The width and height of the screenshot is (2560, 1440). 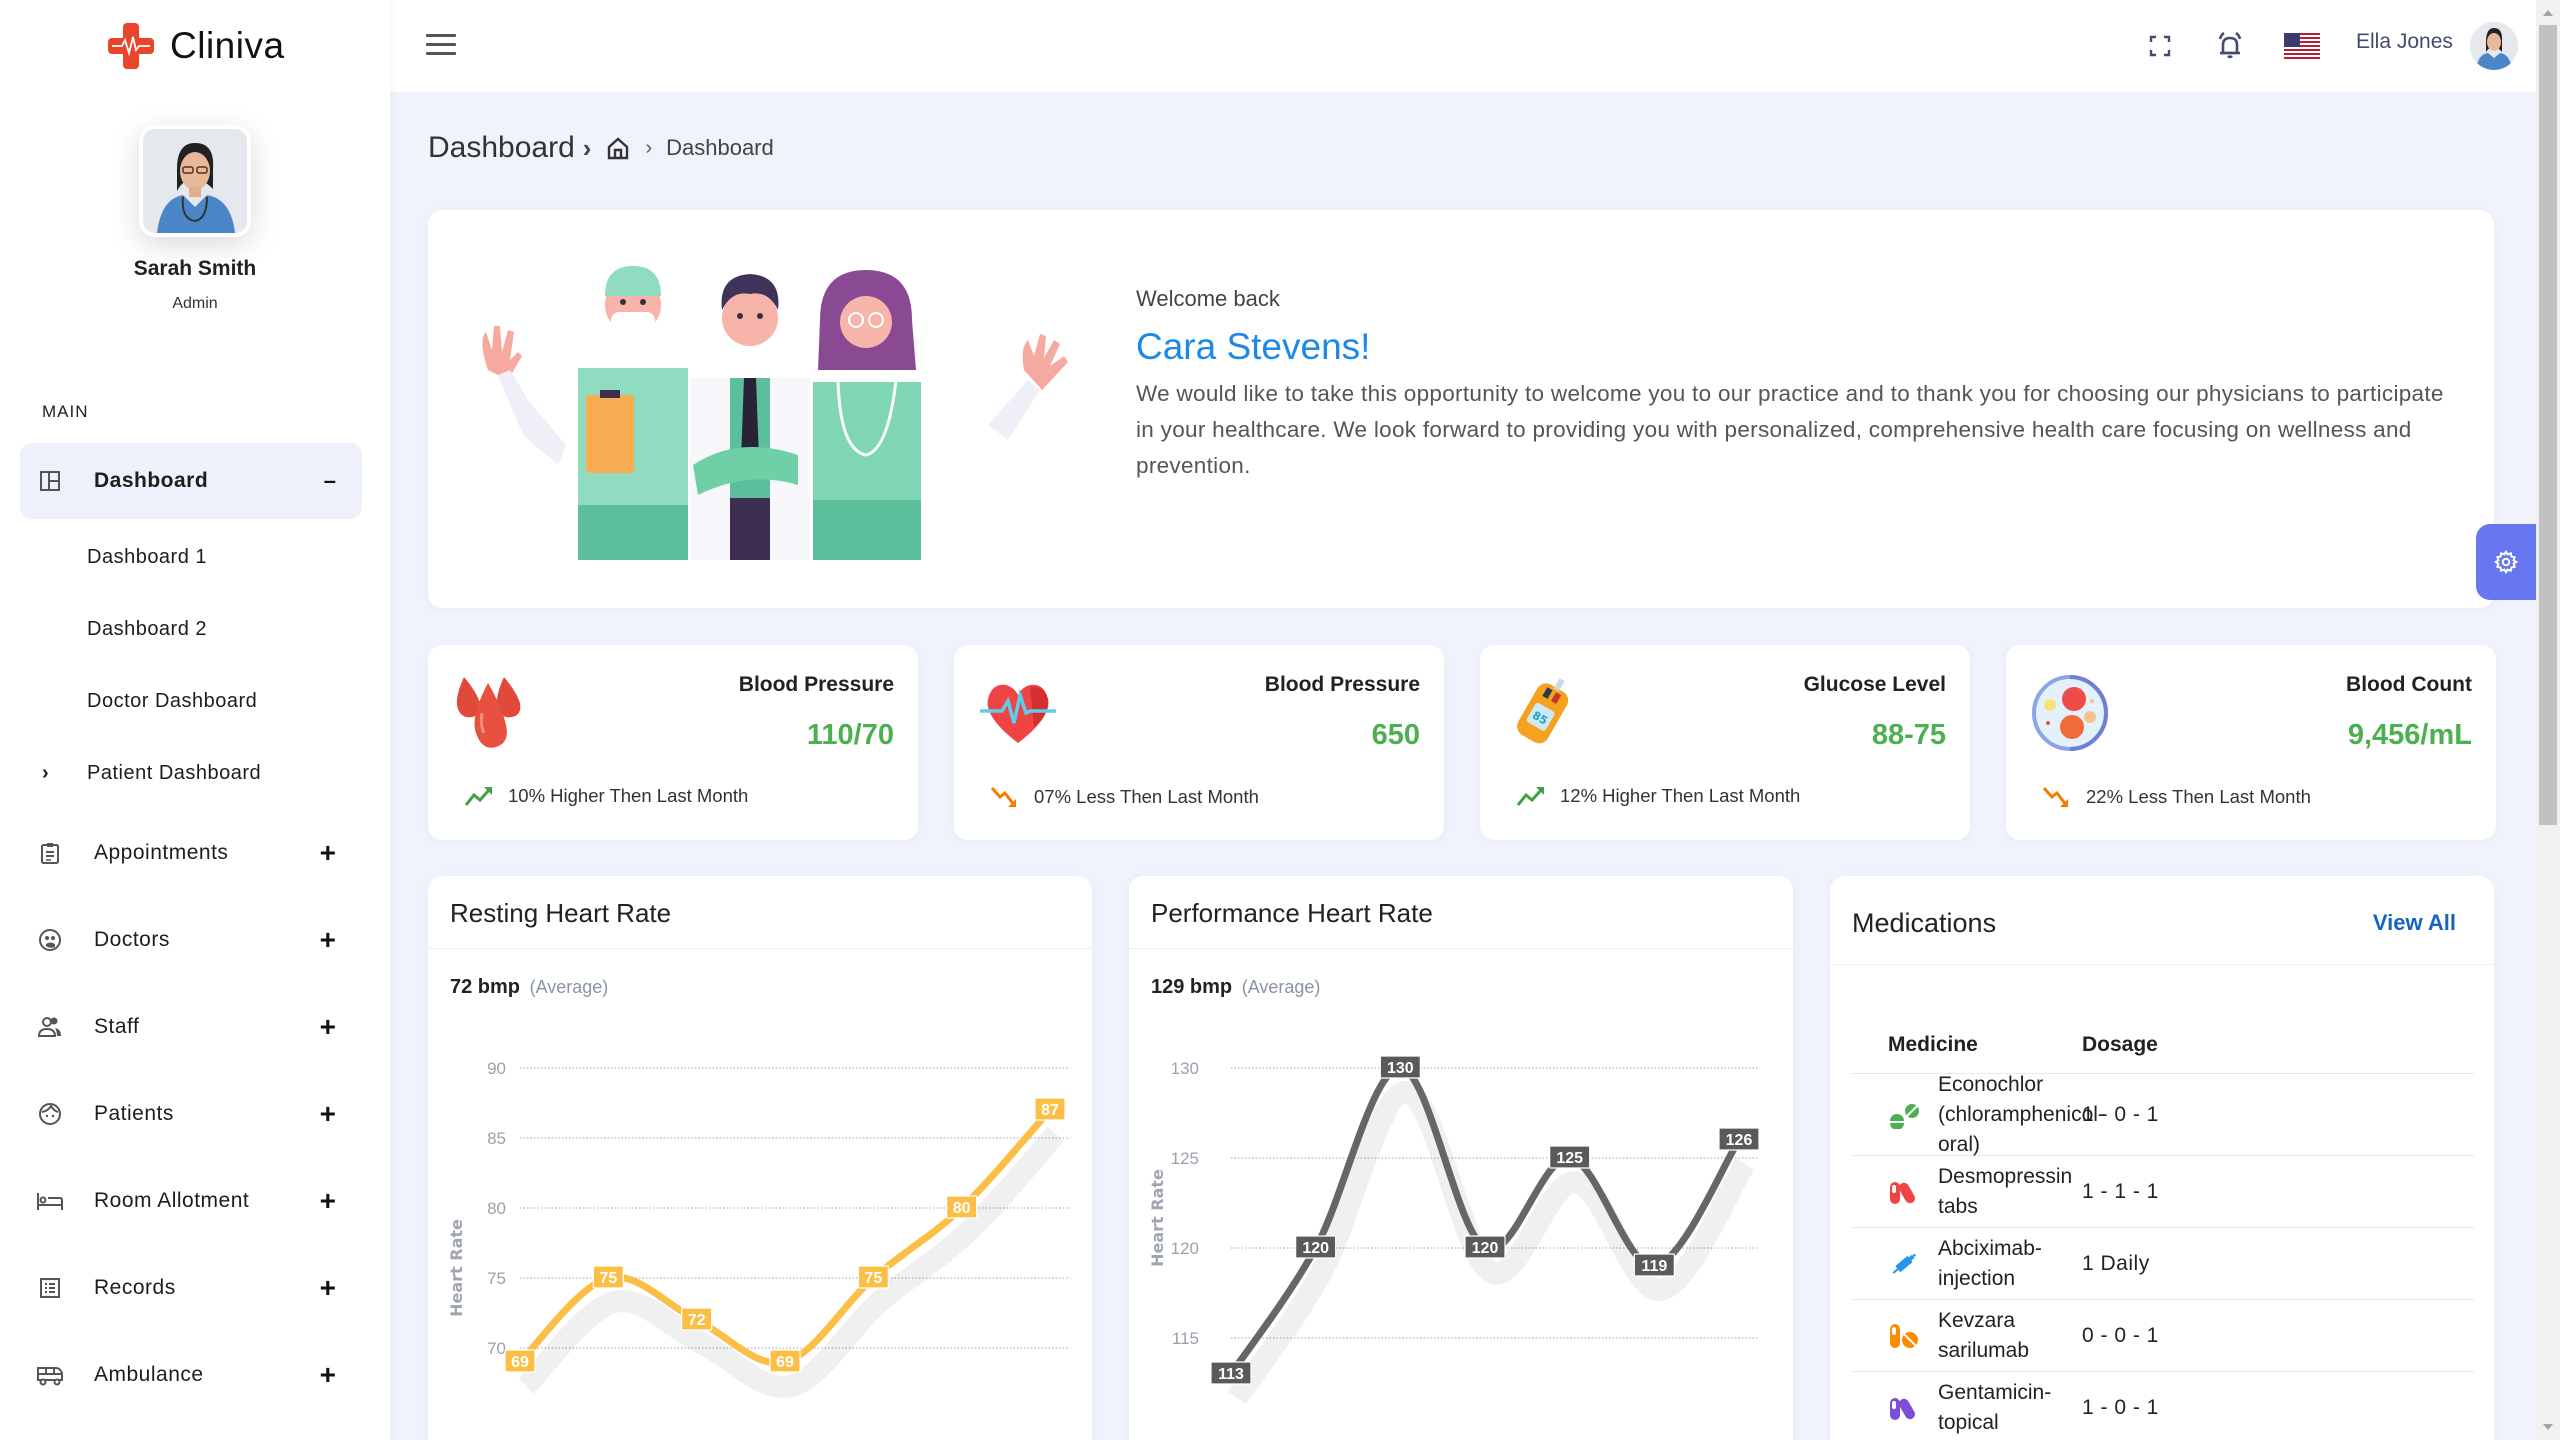 What do you see at coordinates (329, 480) in the screenshot?
I see `collapse-icon: –` at bounding box center [329, 480].